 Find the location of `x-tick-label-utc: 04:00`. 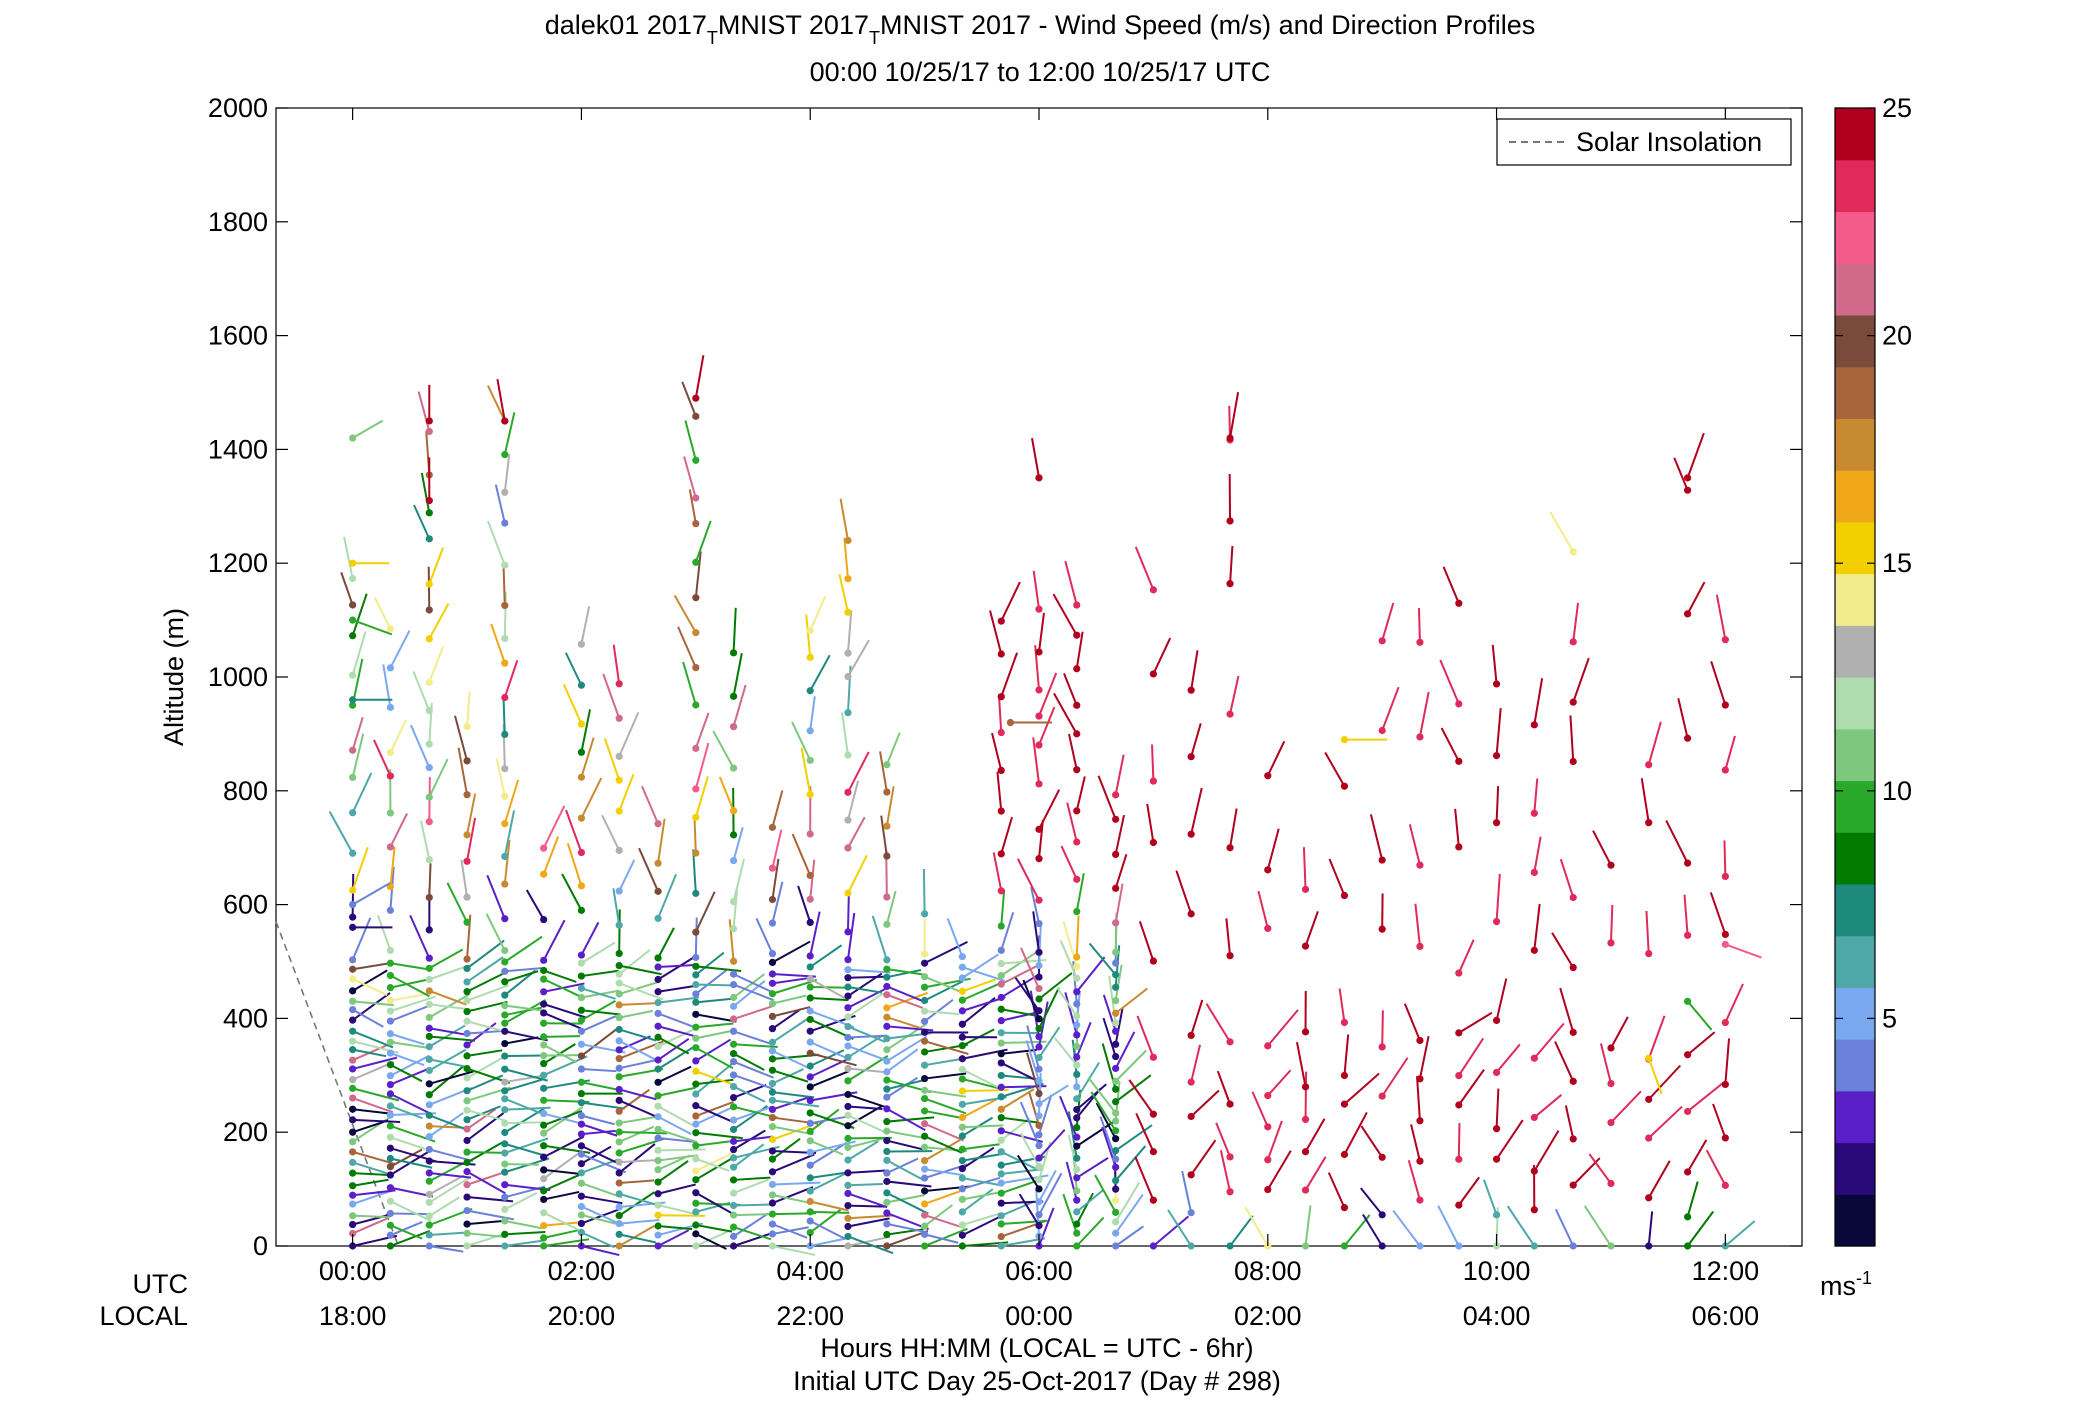

x-tick-label-utc: 04:00 is located at coordinates (810, 1271).